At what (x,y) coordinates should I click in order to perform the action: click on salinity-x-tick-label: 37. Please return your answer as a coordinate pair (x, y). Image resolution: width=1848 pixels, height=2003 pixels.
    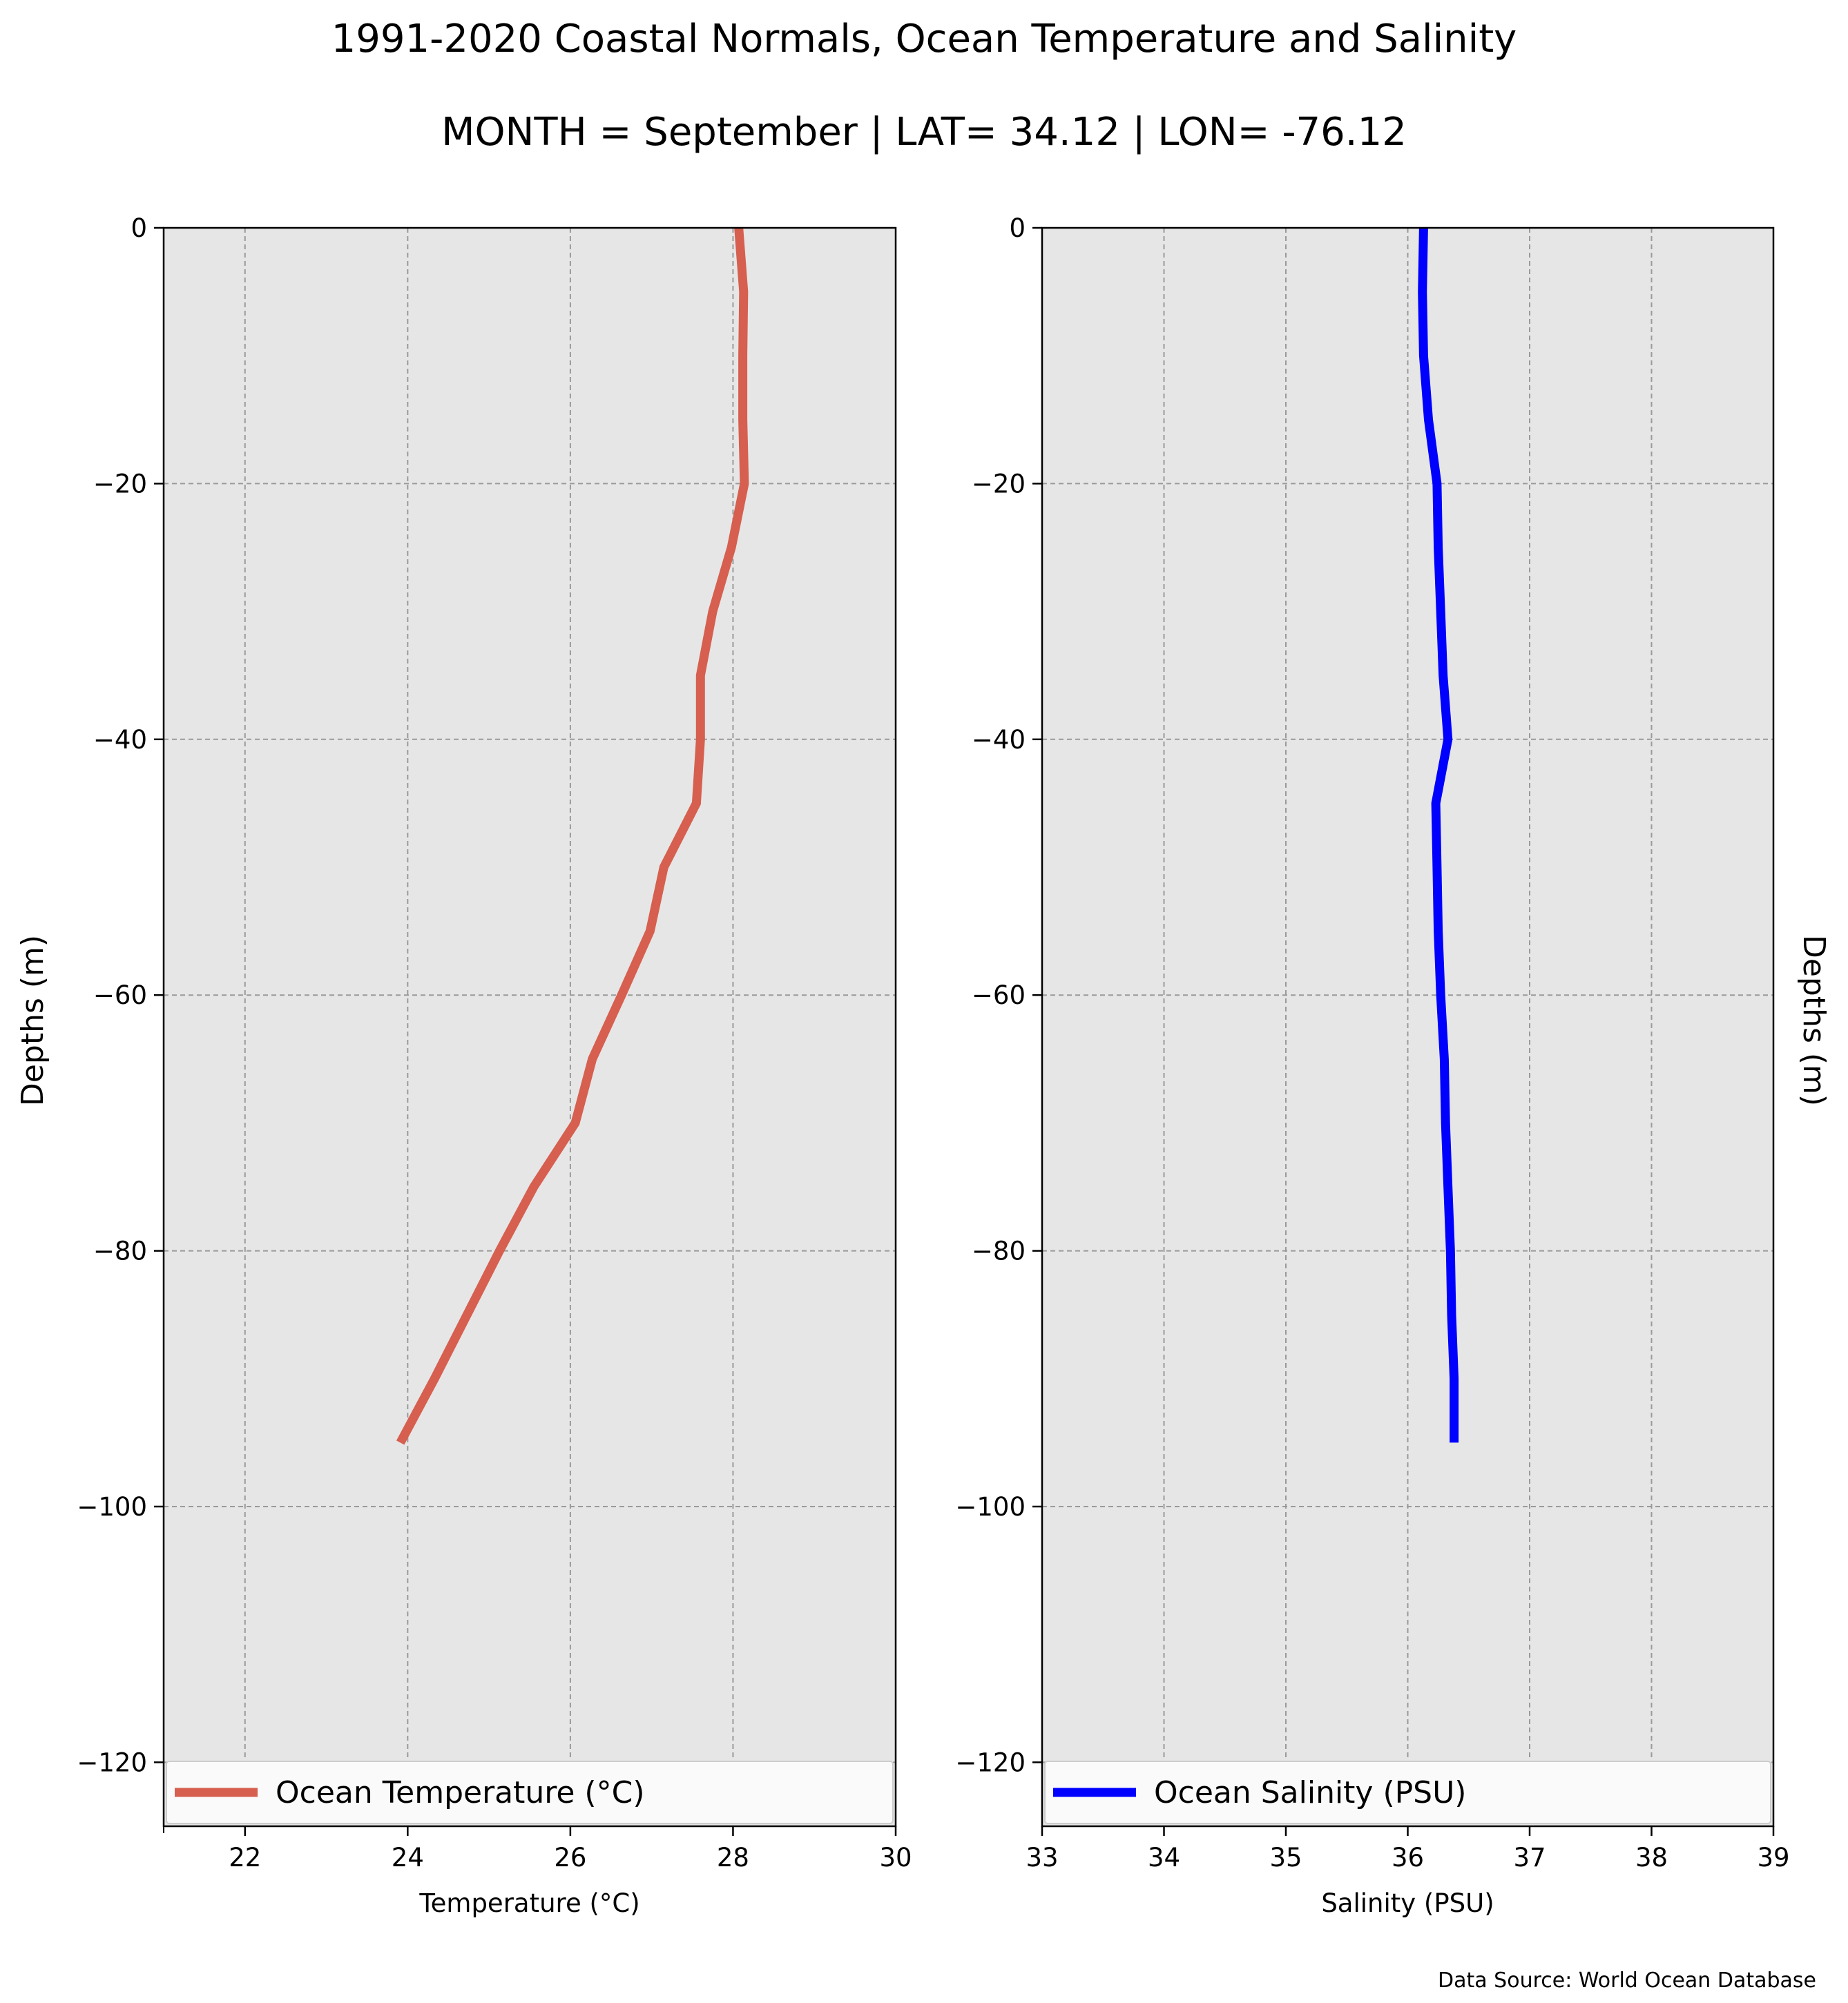
    Looking at the image, I should click on (1529, 1858).